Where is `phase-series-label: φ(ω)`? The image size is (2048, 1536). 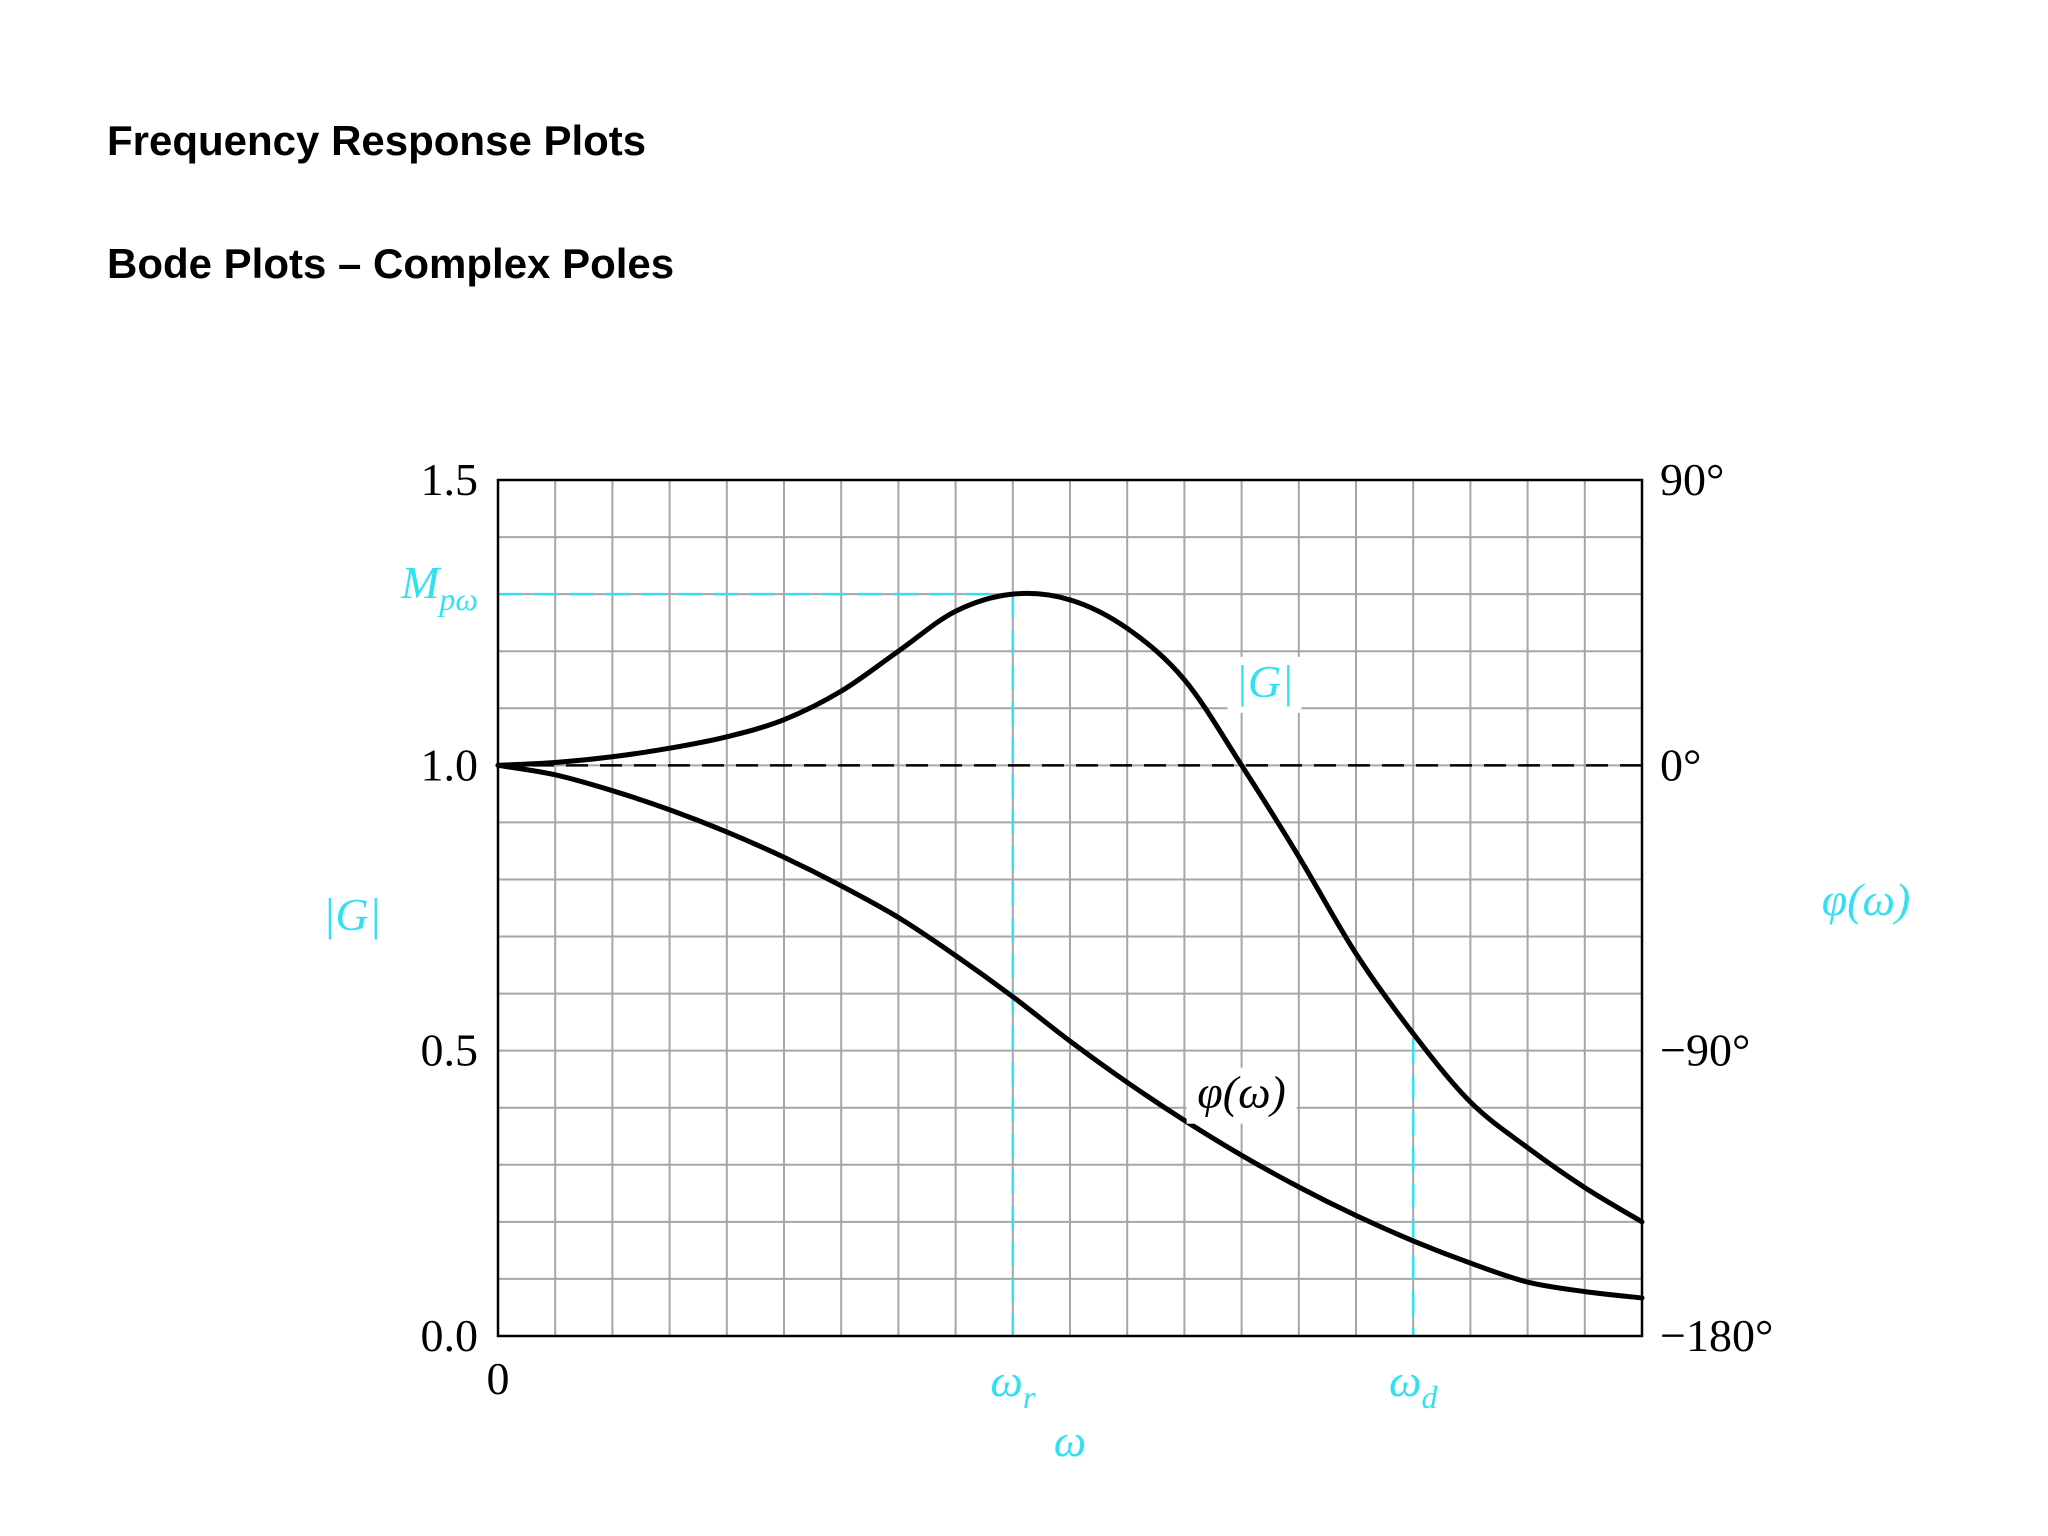 phase-series-label: φ(ω) is located at coordinates (1241, 1092).